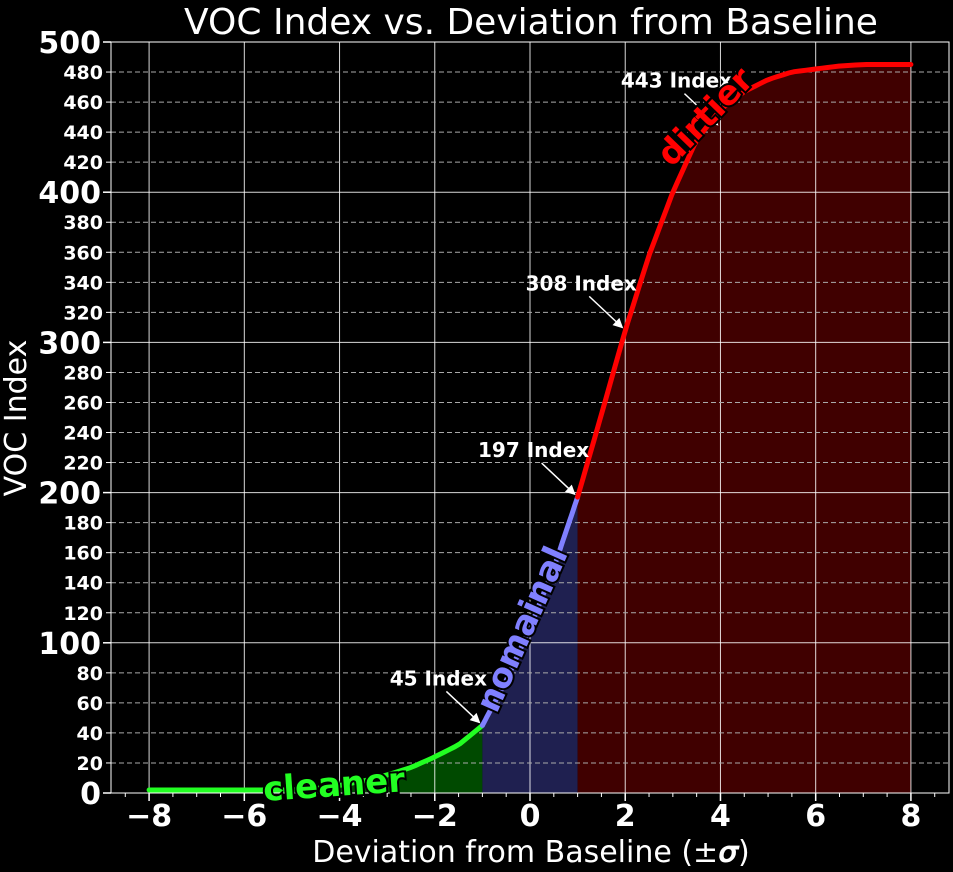 The image size is (953, 872). I want to click on y-tick-label: 0, so click(90, 794).